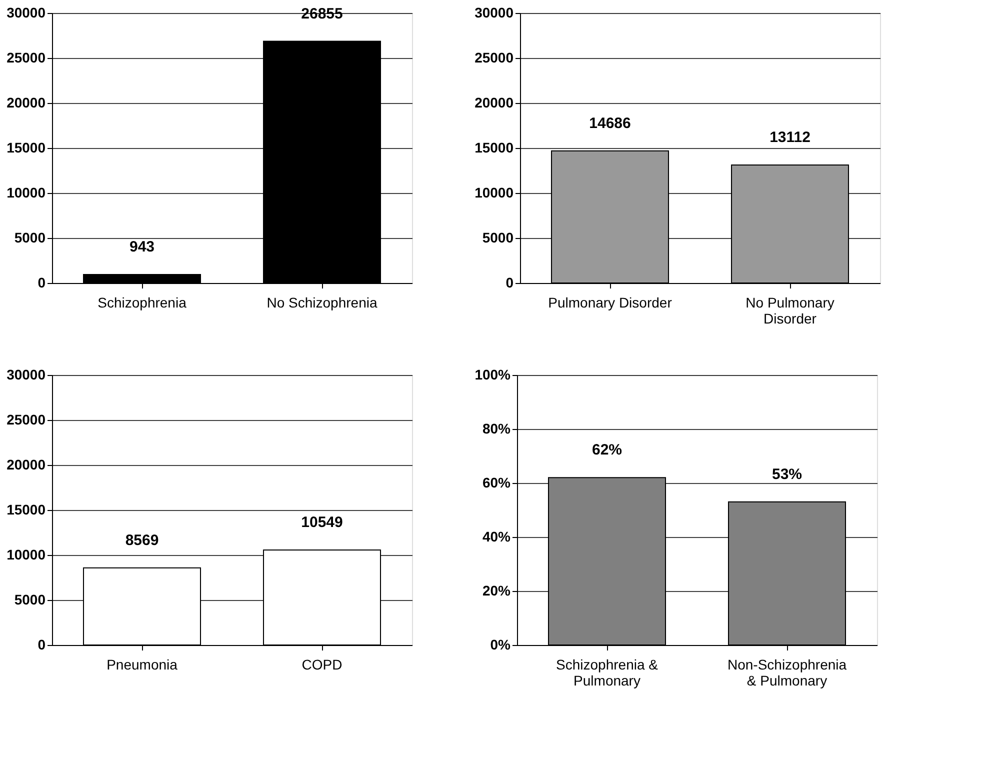 Image resolution: width=984 pixels, height=772 pixels. What do you see at coordinates (497, 536) in the screenshot?
I see `y-tick-label: 40%` at bounding box center [497, 536].